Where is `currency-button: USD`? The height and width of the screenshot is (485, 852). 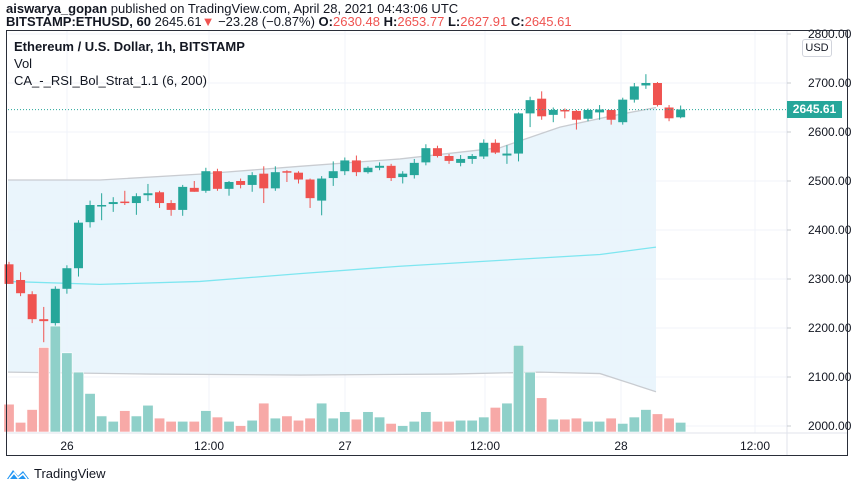
currency-button: USD is located at coordinates (817, 48).